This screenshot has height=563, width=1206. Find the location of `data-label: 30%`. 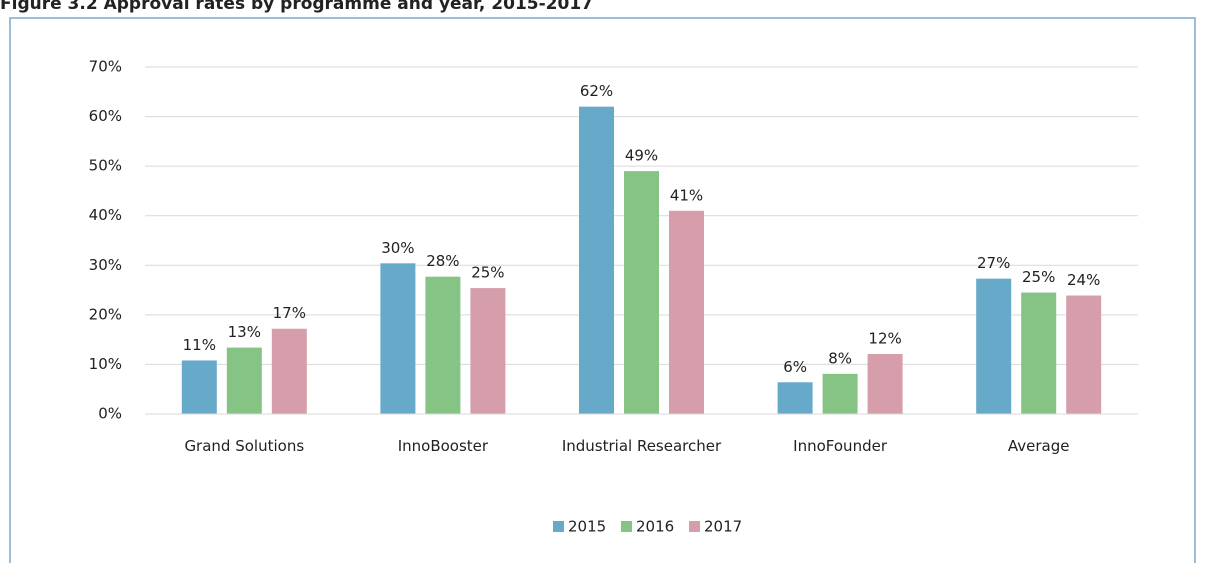

data-label: 30% is located at coordinates (397, 248).